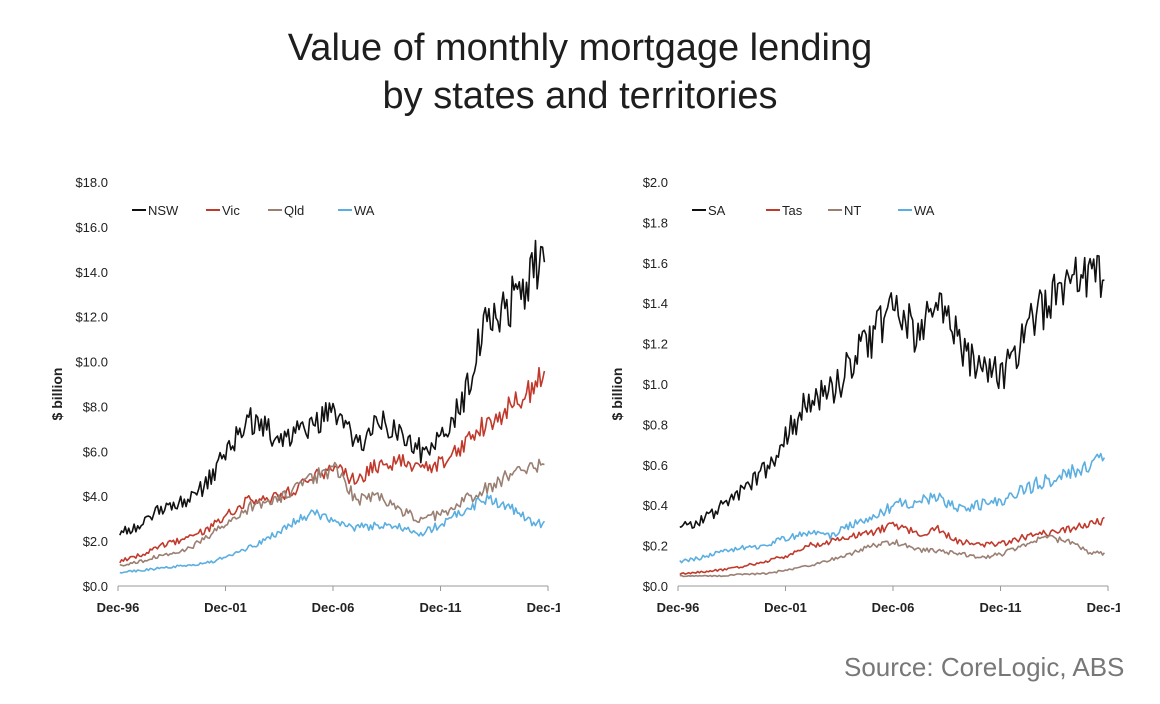  I want to click on y-tick-label: $0.2, so click(655, 546).